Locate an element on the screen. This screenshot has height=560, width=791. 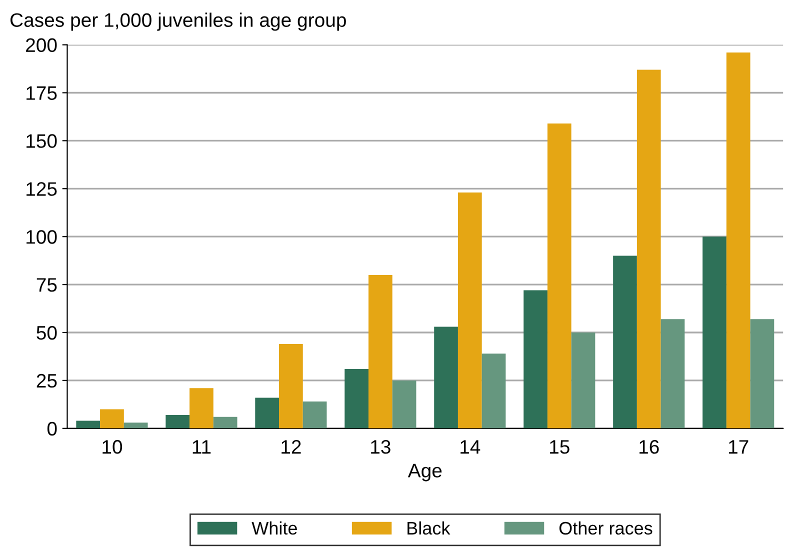
y-axis-title: Cases per 1,000 juveniles in age group is located at coordinates (178, 21).